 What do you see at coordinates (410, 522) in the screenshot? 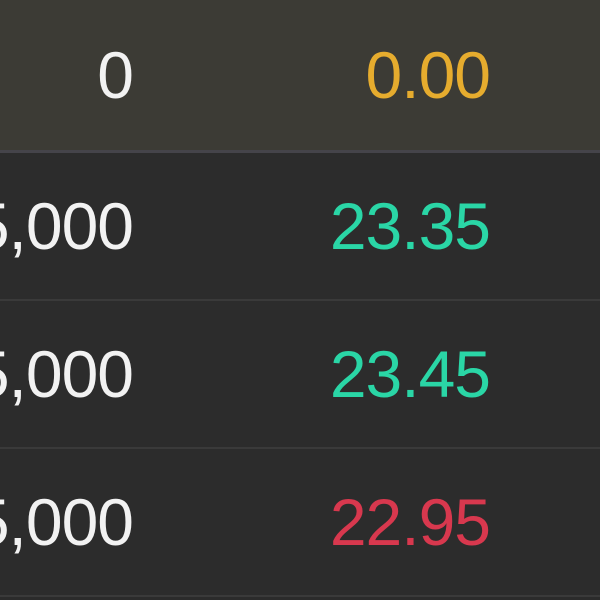
I see `price-cell: 22.95` at bounding box center [410, 522].